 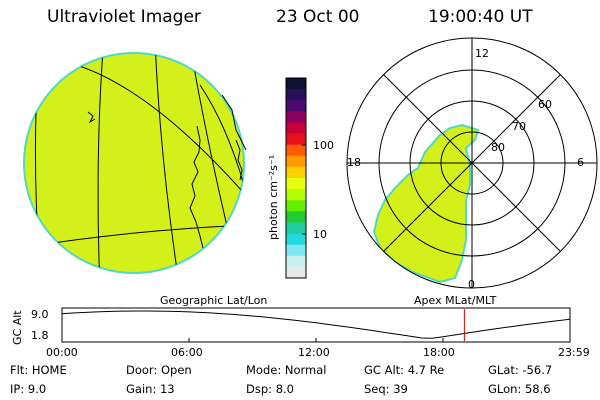 What do you see at coordinates (519, 126) in the screenshot?
I see `lat-label-70: 70` at bounding box center [519, 126].